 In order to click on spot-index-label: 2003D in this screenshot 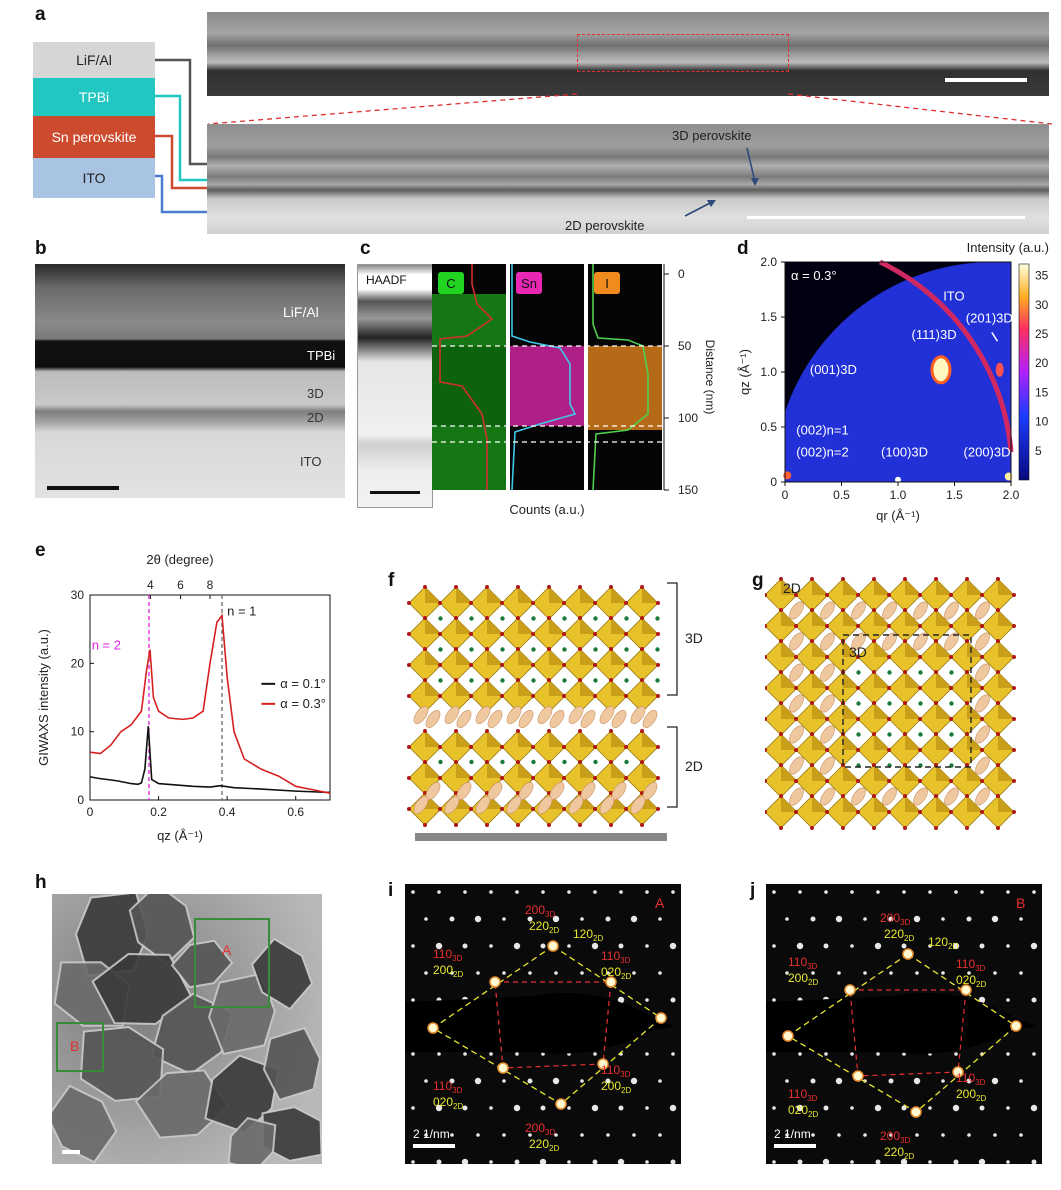, I will do `click(895, 1137)`.